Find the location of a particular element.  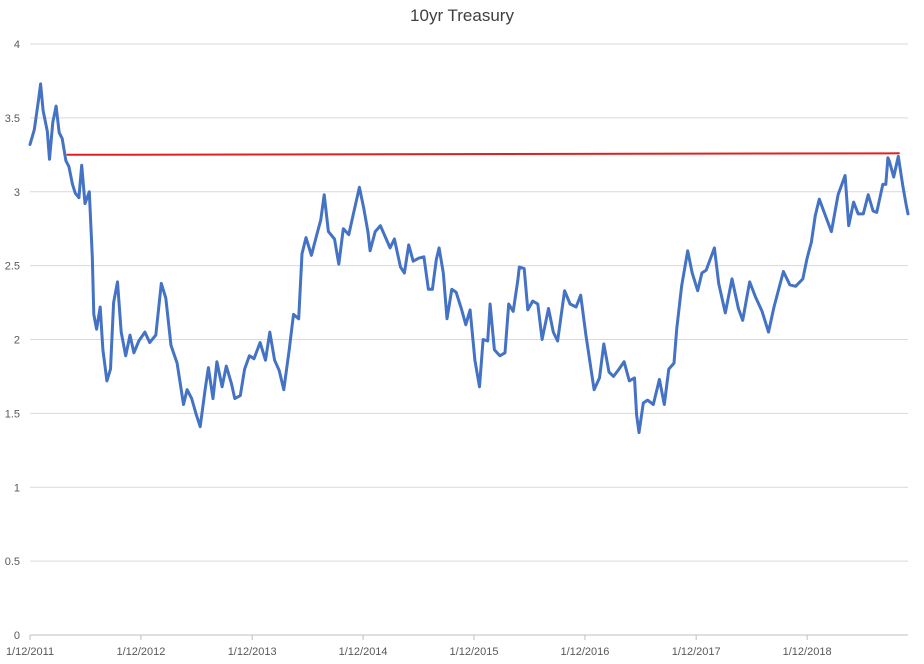

y-tick-label: 3.5 is located at coordinates (12, 119).